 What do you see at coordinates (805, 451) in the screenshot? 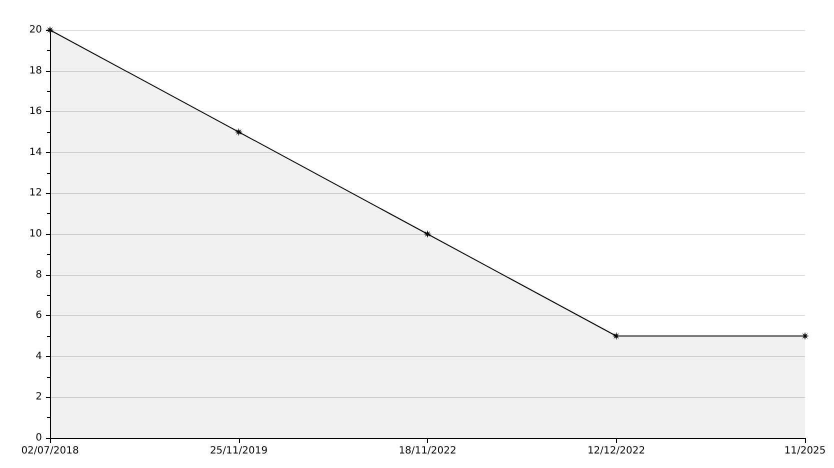
I see `x-tick-label: 11/2025` at bounding box center [805, 451].